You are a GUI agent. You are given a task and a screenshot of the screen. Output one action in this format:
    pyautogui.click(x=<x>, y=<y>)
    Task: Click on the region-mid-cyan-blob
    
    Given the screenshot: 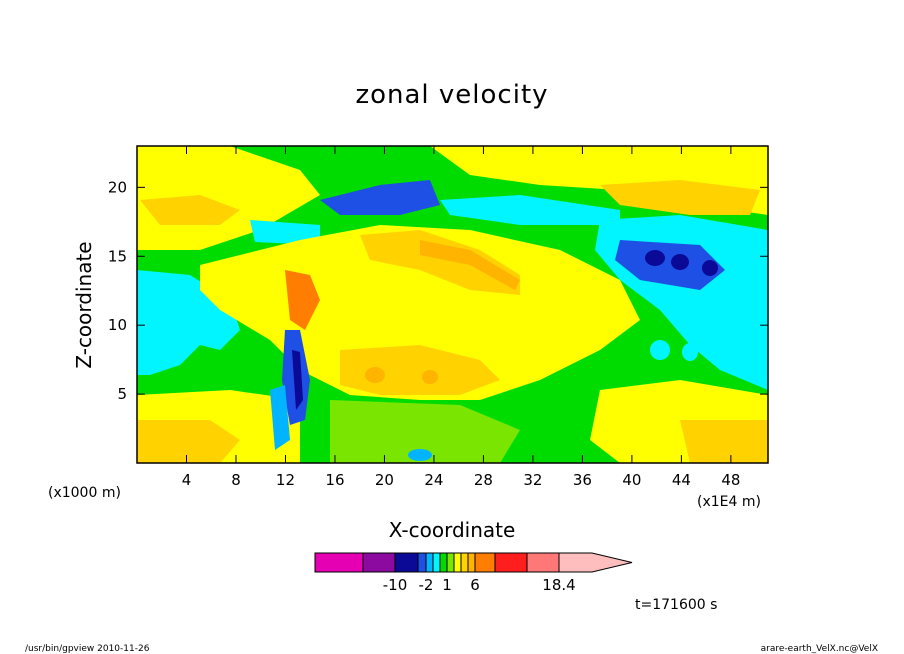 What is the action you would take?
    pyautogui.click(x=660, y=350)
    